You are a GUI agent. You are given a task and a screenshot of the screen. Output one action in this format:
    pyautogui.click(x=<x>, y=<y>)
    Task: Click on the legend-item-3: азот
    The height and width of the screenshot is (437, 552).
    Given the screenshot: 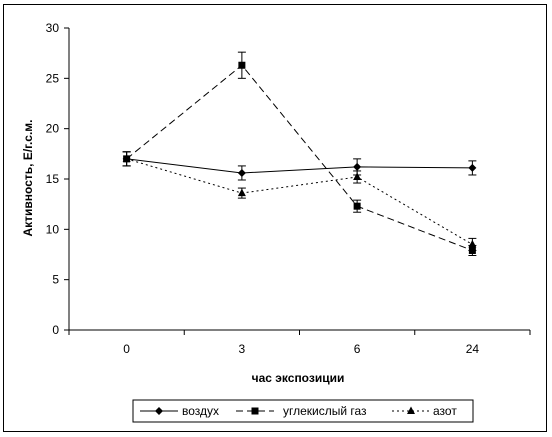 What is the action you would take?
    pyautogui.click(x=424, y=411)
    